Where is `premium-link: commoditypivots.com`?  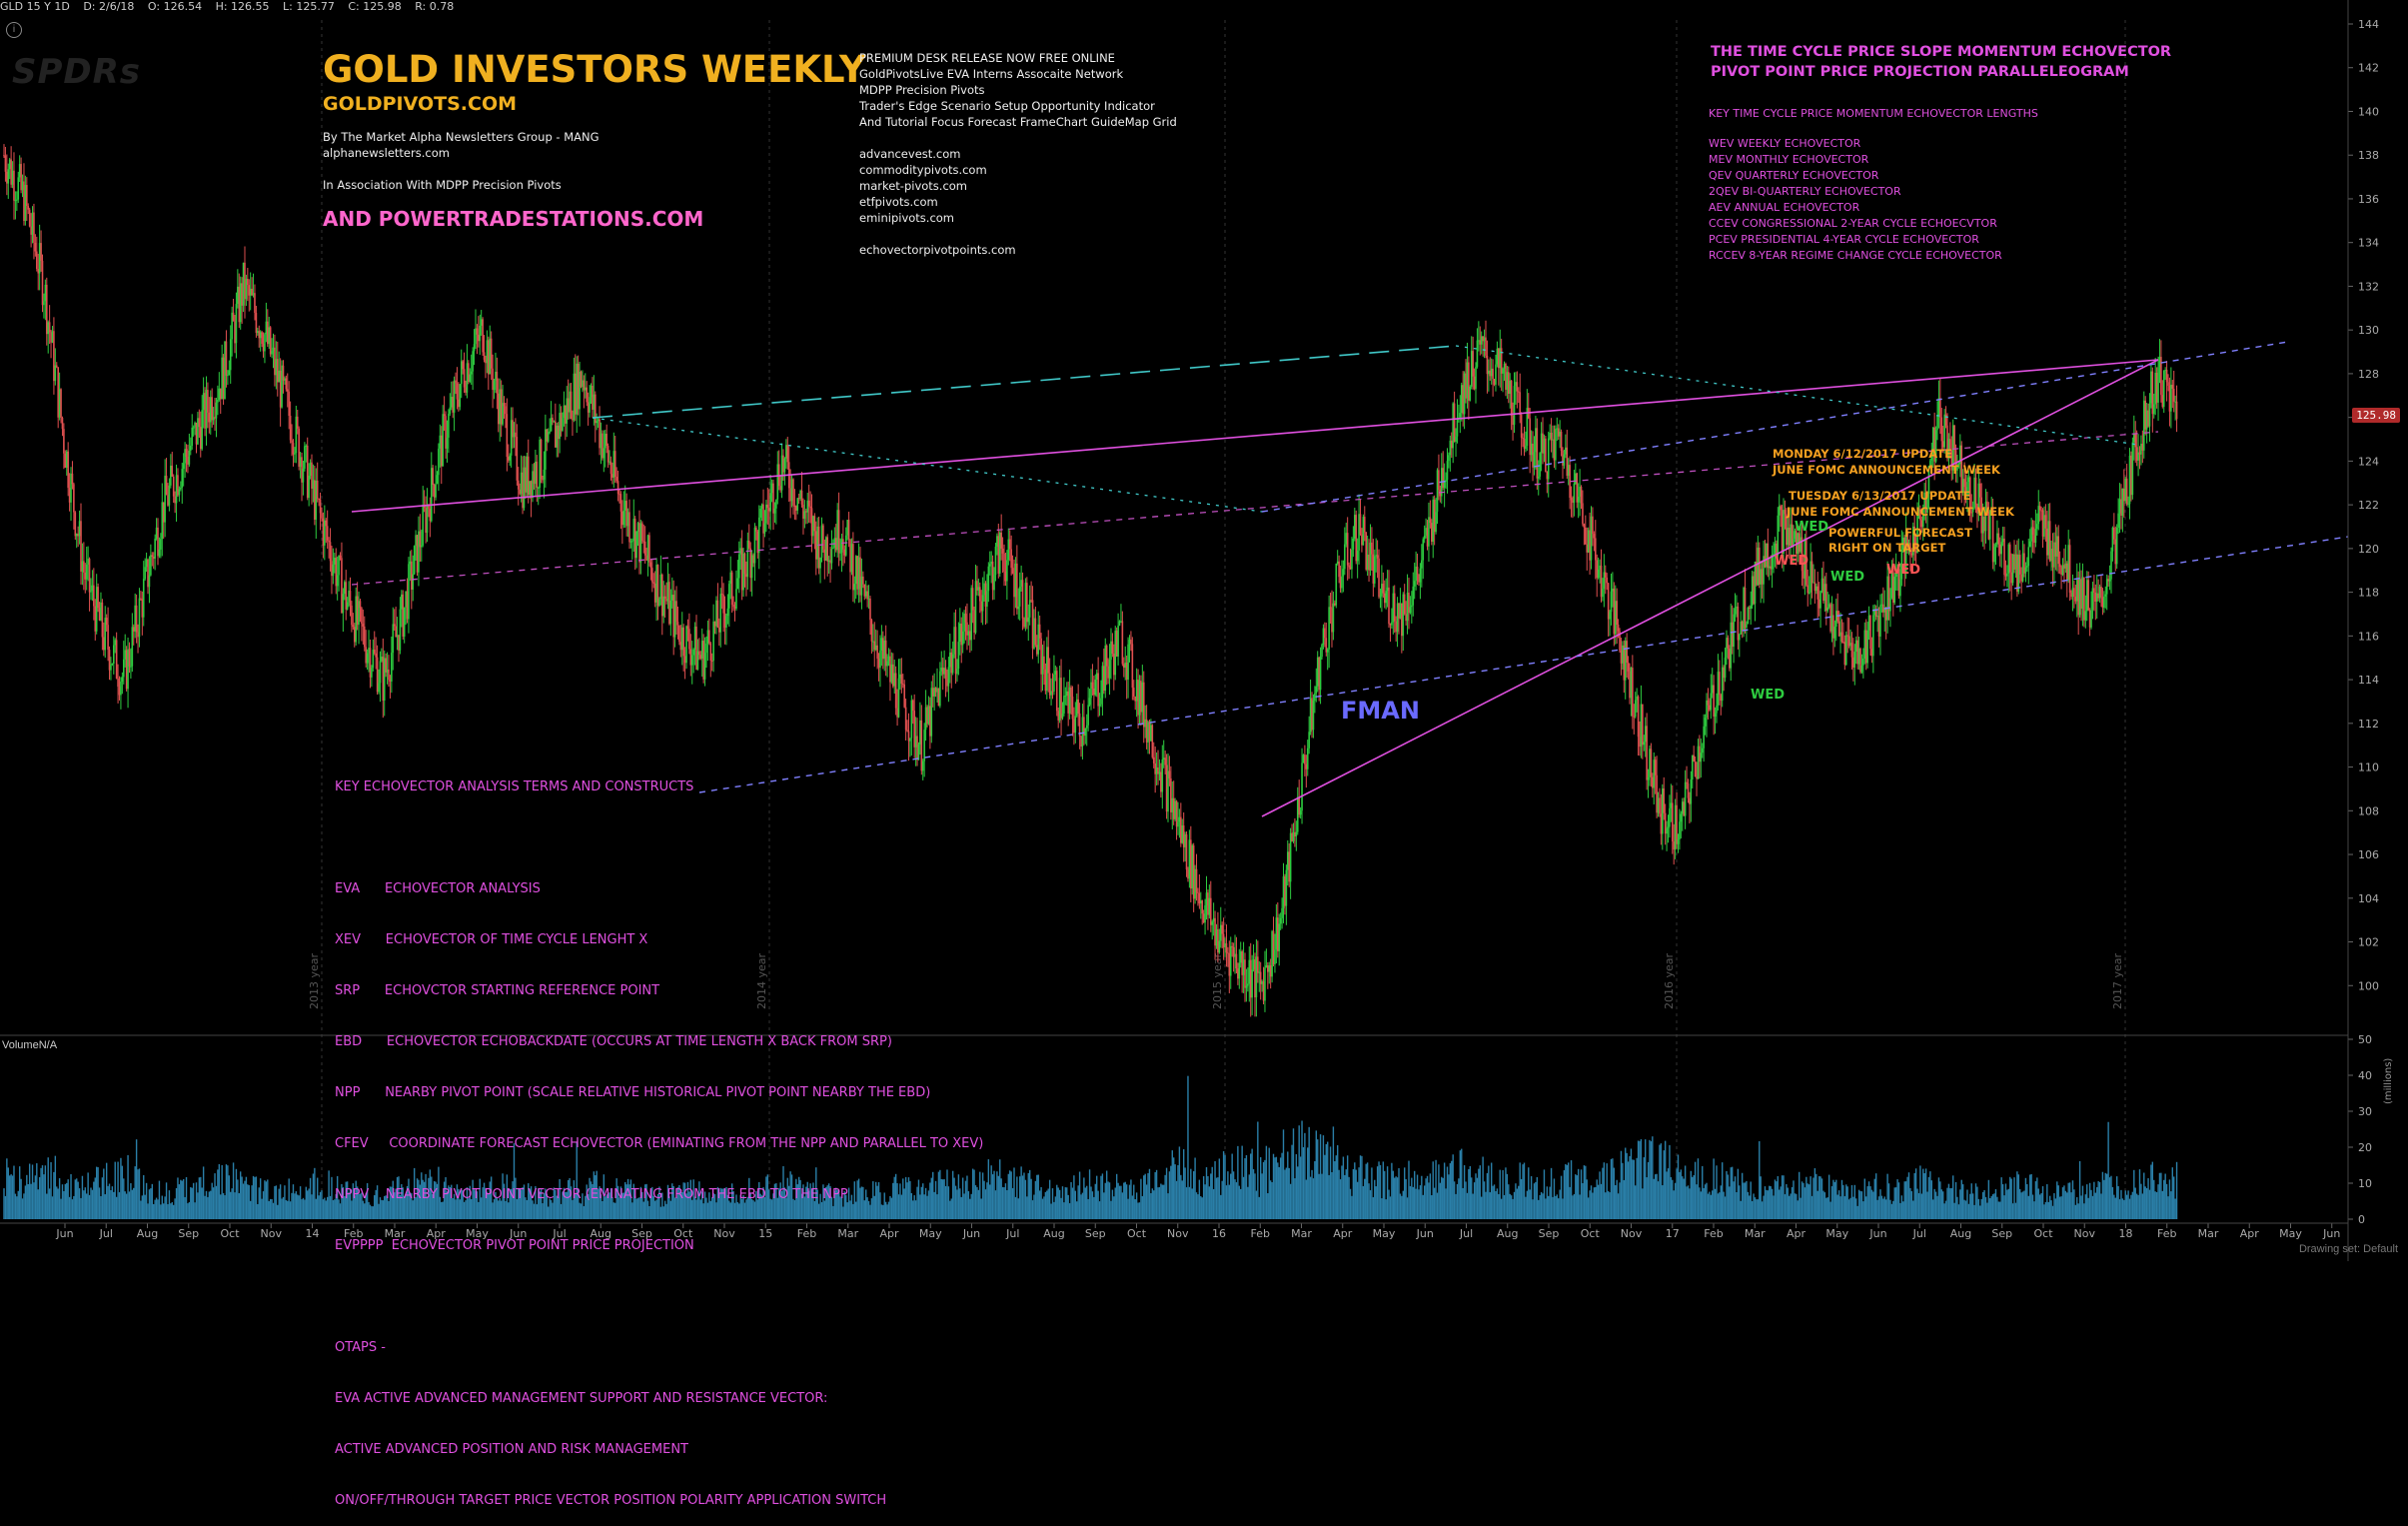 premium-link: commoditypivots.com is located at coordinates (923, 170).